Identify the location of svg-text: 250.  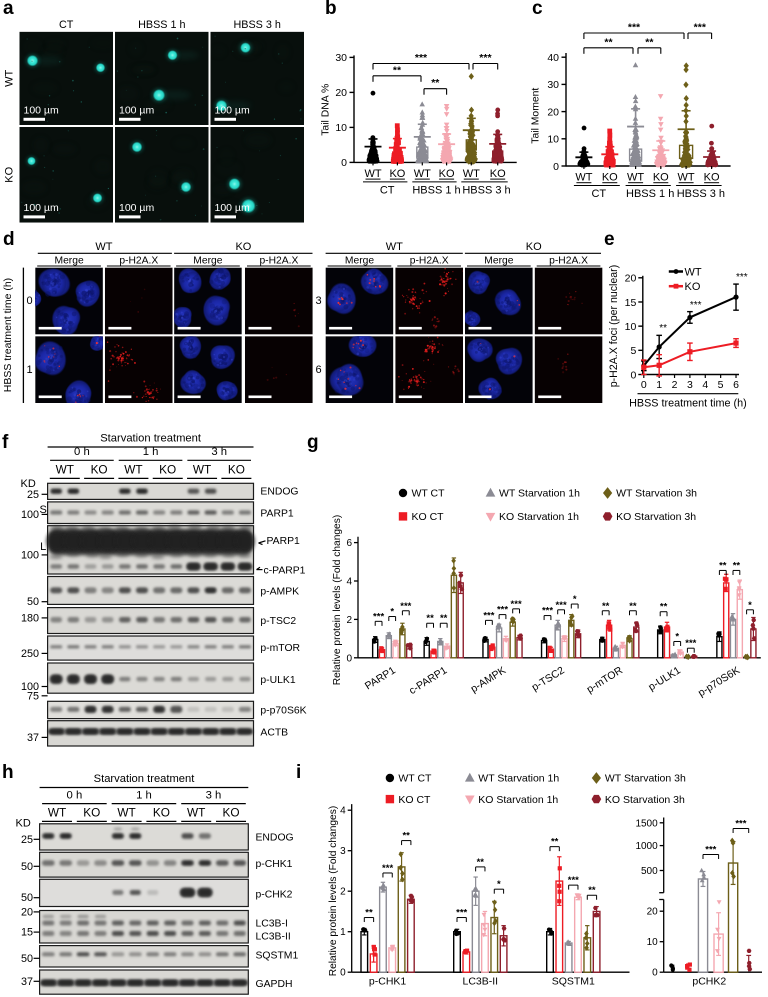
(30, 654).